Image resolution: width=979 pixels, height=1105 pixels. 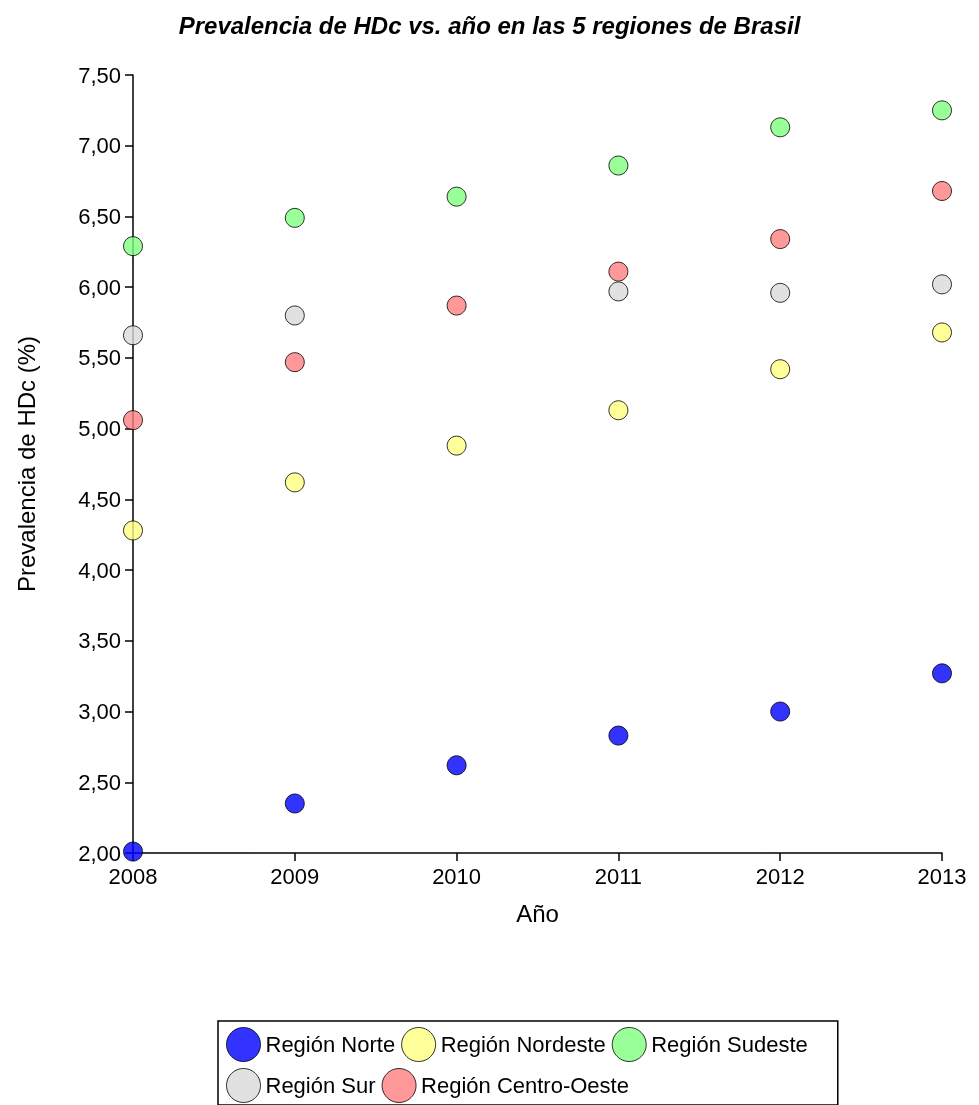 I want to click on y-tick-label: 2,00, so click(x=99, y=853).